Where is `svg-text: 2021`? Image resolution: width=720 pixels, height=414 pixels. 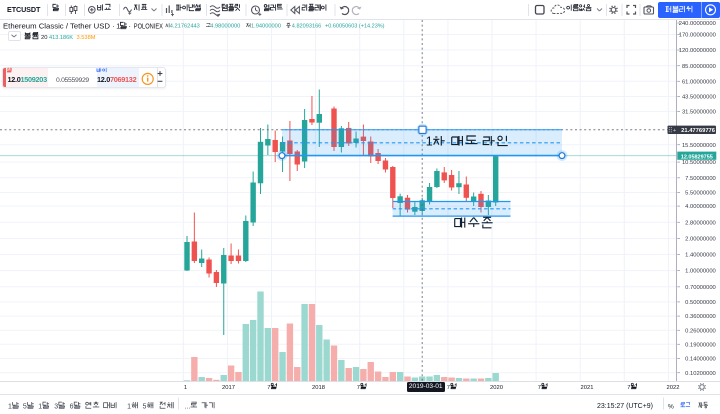
svg-text: 2021 is located at coordinates (587, 388).